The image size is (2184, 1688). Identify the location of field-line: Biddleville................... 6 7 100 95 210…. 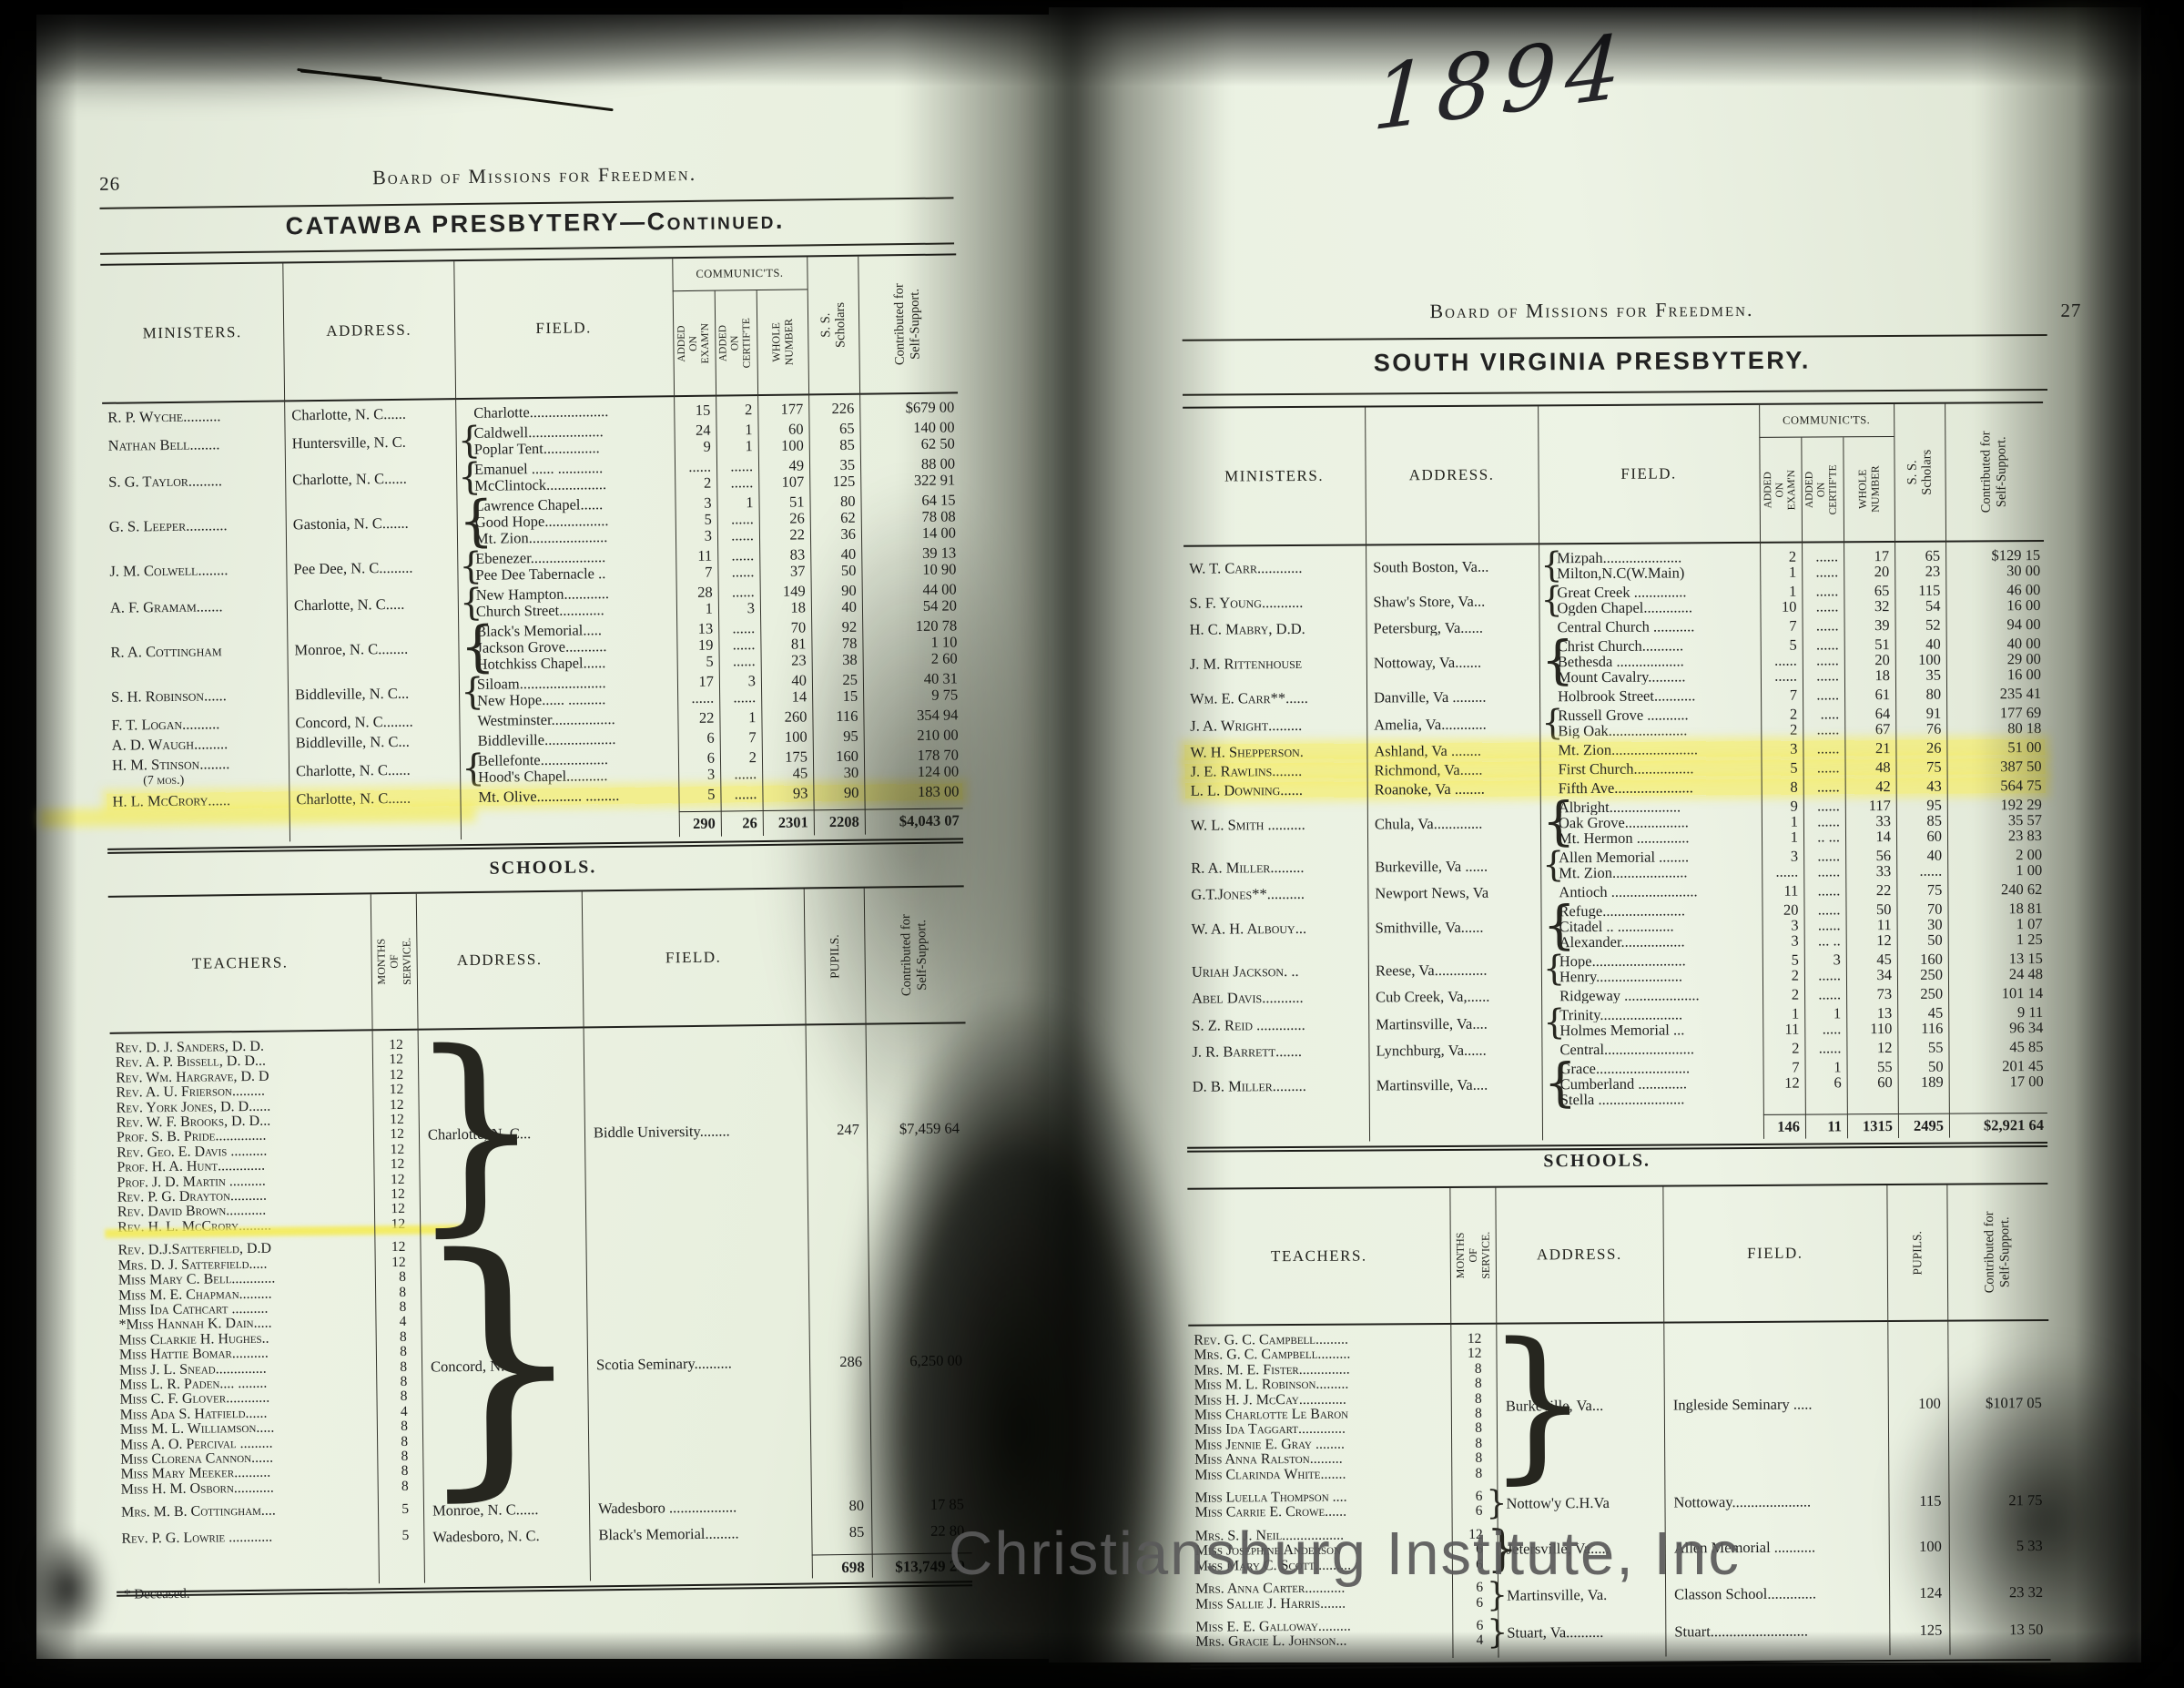
(711, 737).